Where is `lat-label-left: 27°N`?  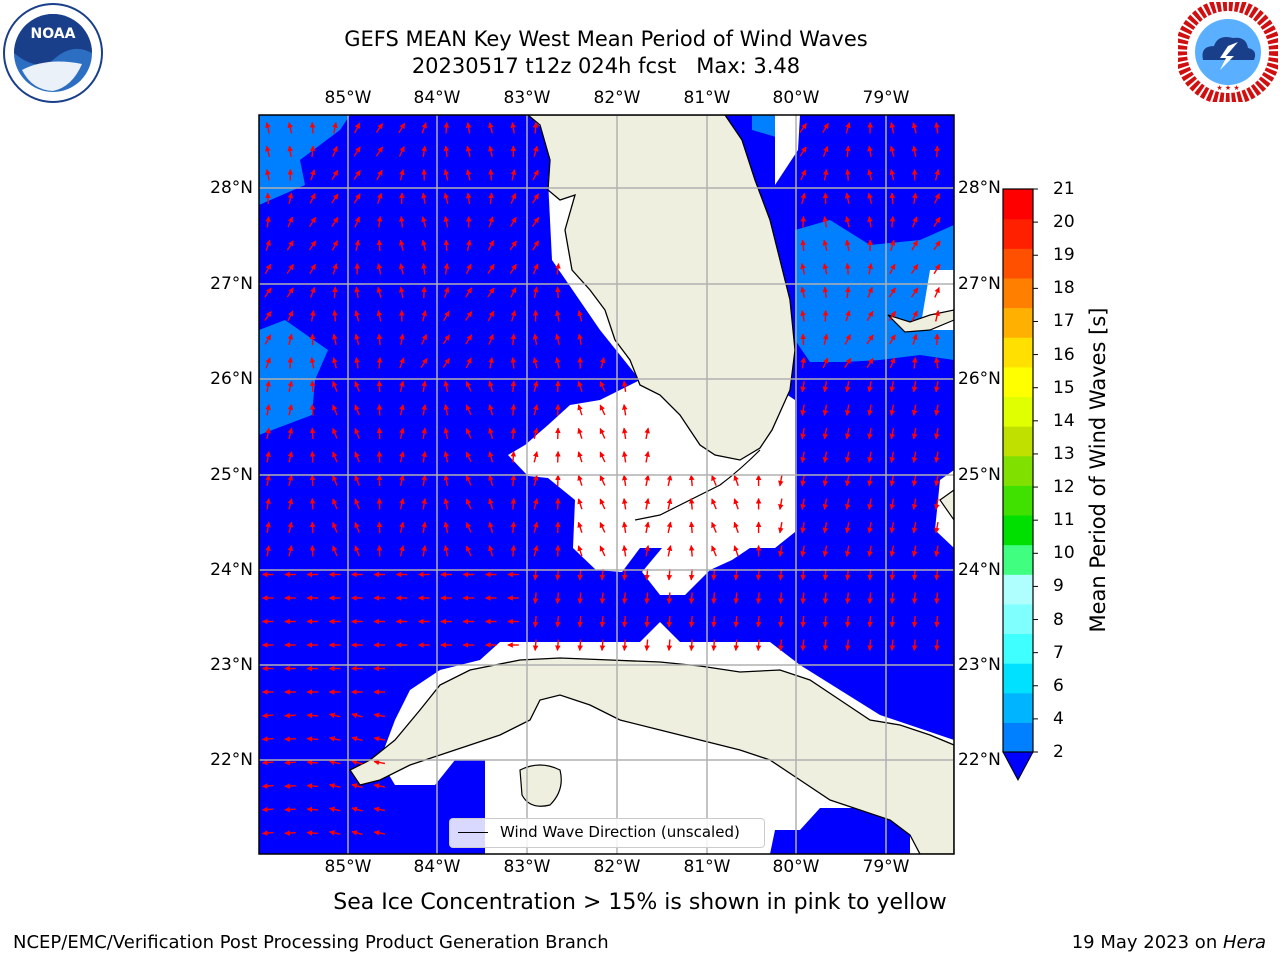 lat-label-left: 27°N is located at coordinates (231, 284).